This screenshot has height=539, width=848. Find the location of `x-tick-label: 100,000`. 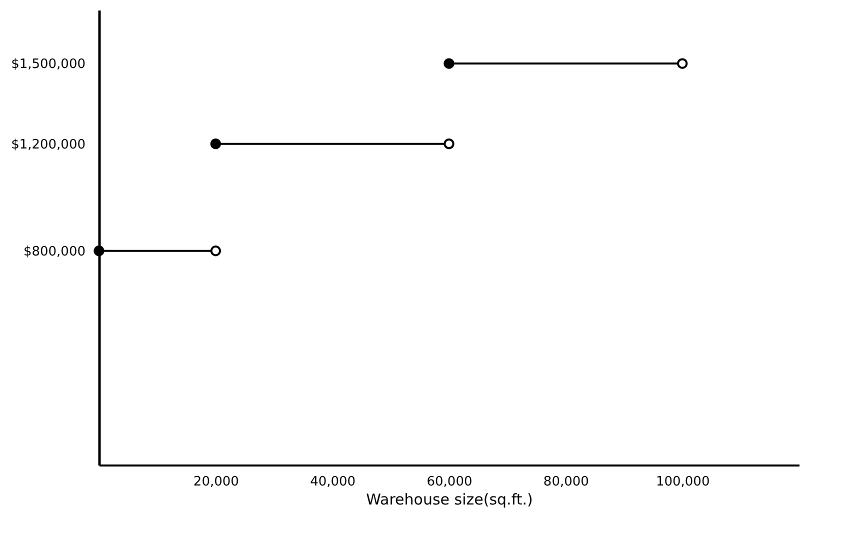

x-tick-label: 100,000 is located at coordinates (683, 482).